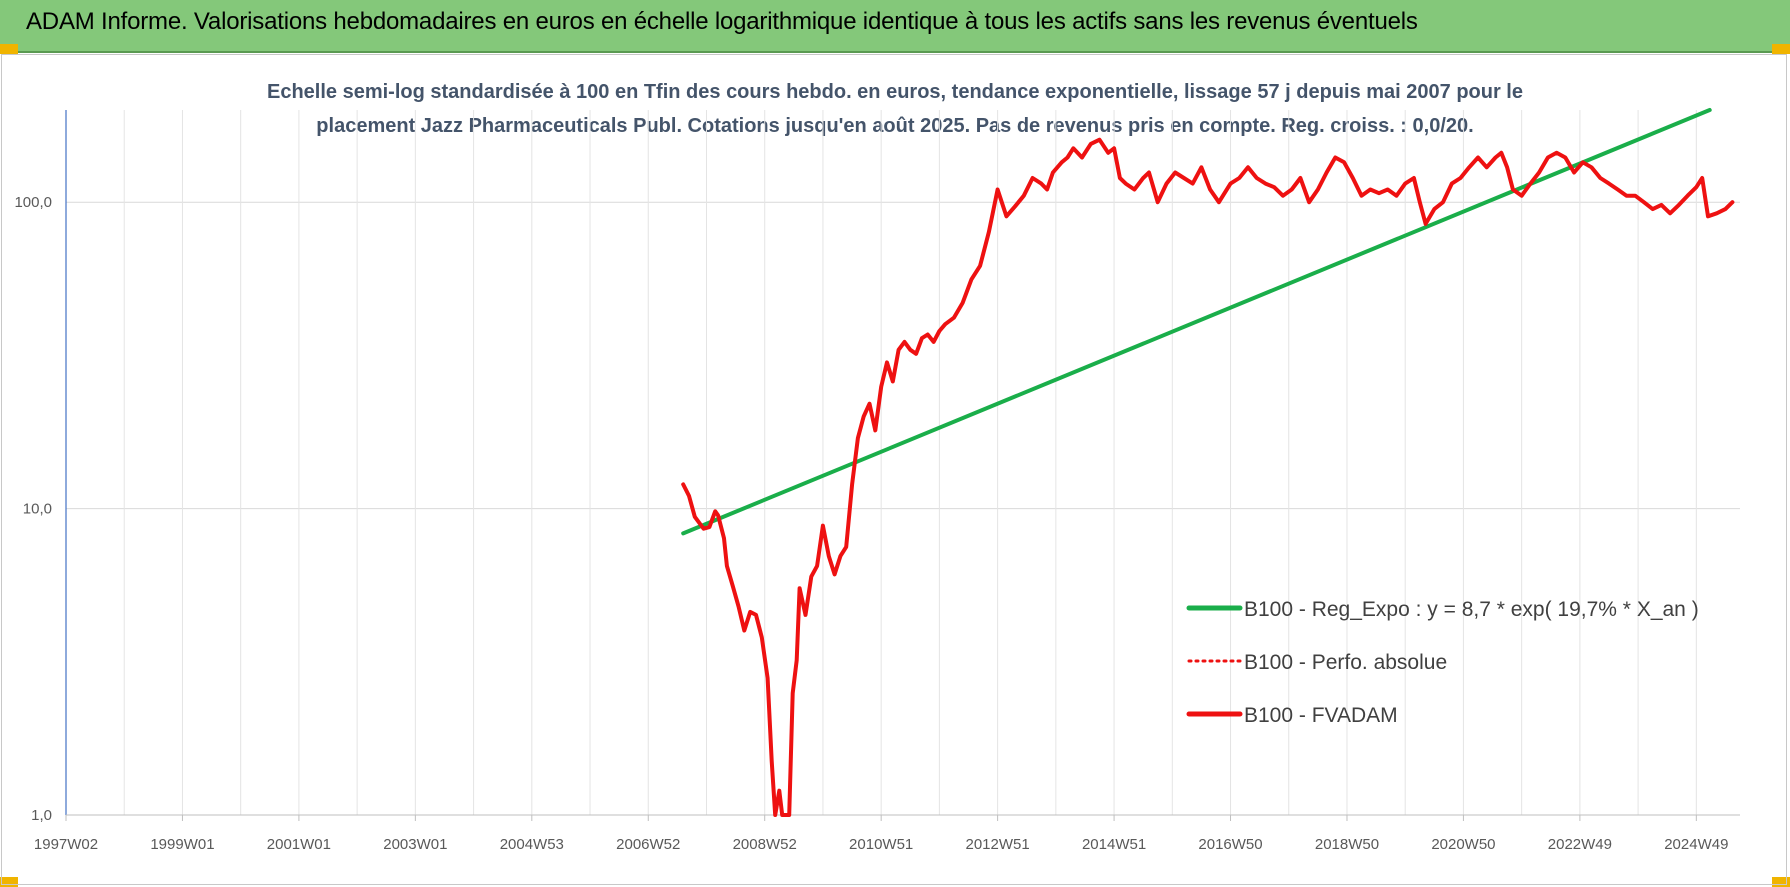 The image size is (1790, 887). Describe the element at coordinates (37, 509) in the screenshot. I see `y-tick-label: 10,0` at that location.